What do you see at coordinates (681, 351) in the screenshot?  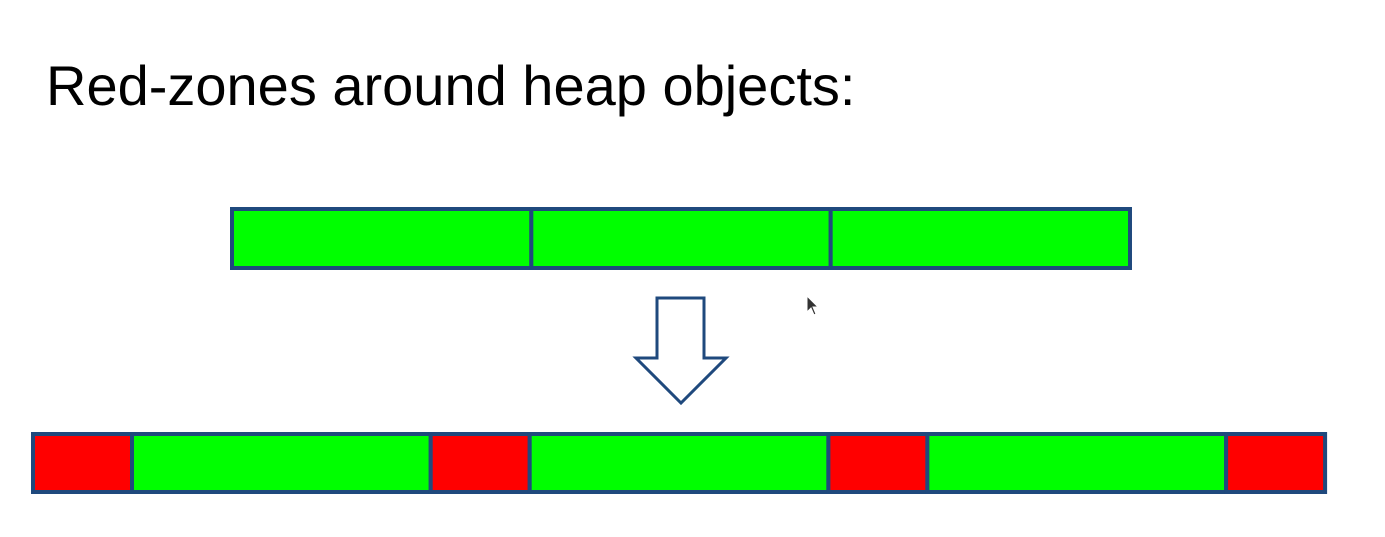 I see `down-arrow-icon` at bounding box center [681, 351].